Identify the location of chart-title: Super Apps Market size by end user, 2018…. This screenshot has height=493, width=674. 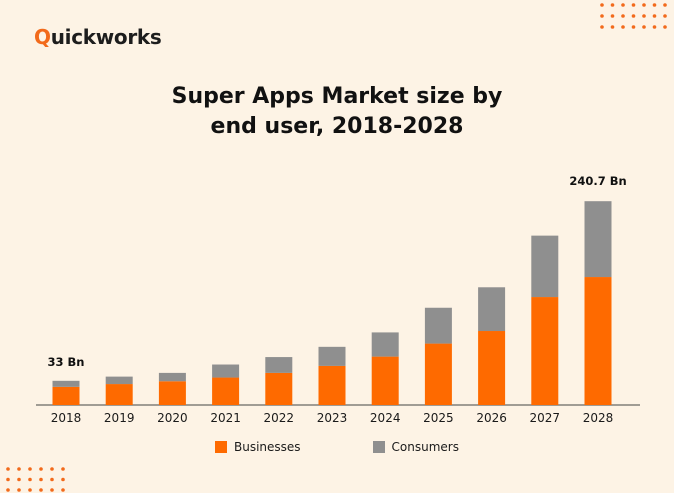
(337, 112).